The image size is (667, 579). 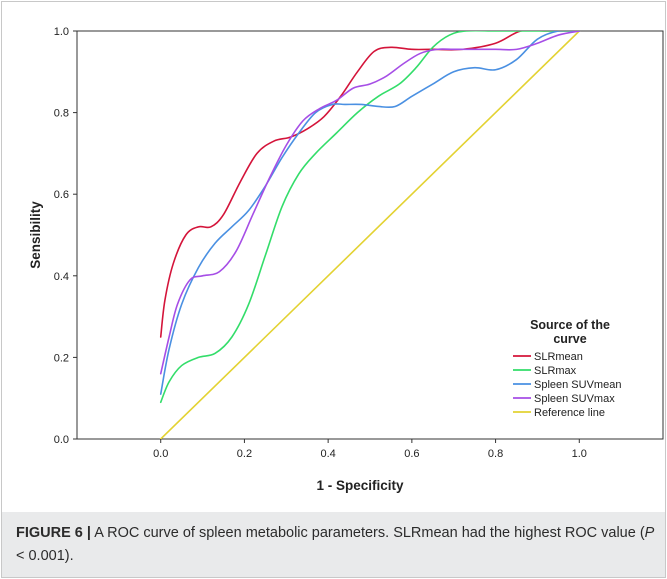 What do you see at coordinates (61, 277) in the screenshot?
I see `y-tick-label: 0.4` at bounding box center [61, 277].